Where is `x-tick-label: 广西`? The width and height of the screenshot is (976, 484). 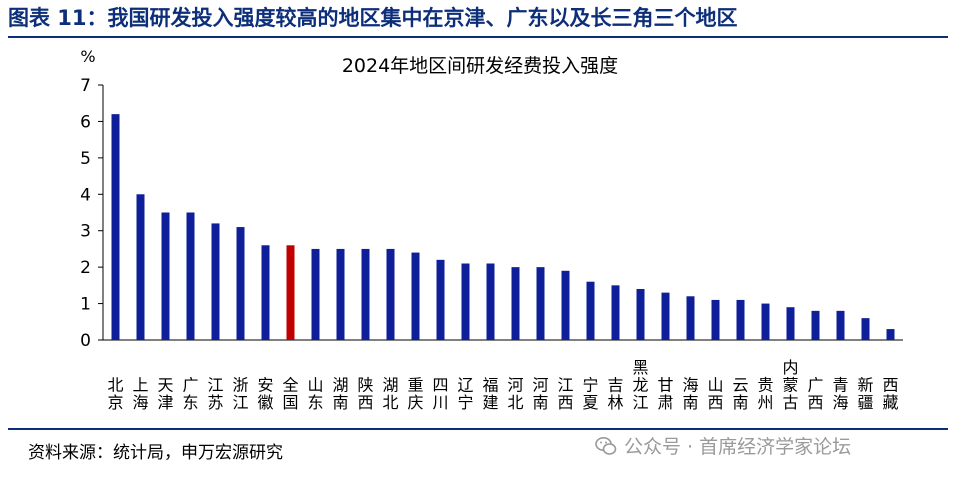 x-tick-label: 广西 is located at coordinates (815, 394).